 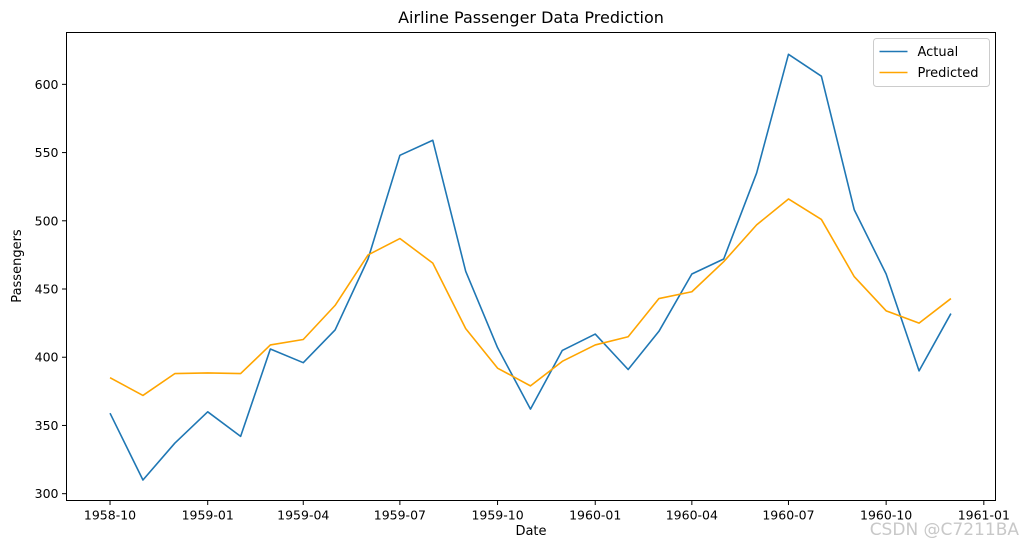 What do you see at coordinates (47, 493) in the screenshot?
I see `y-tick-label: 300` at bounding box center [47, 493].